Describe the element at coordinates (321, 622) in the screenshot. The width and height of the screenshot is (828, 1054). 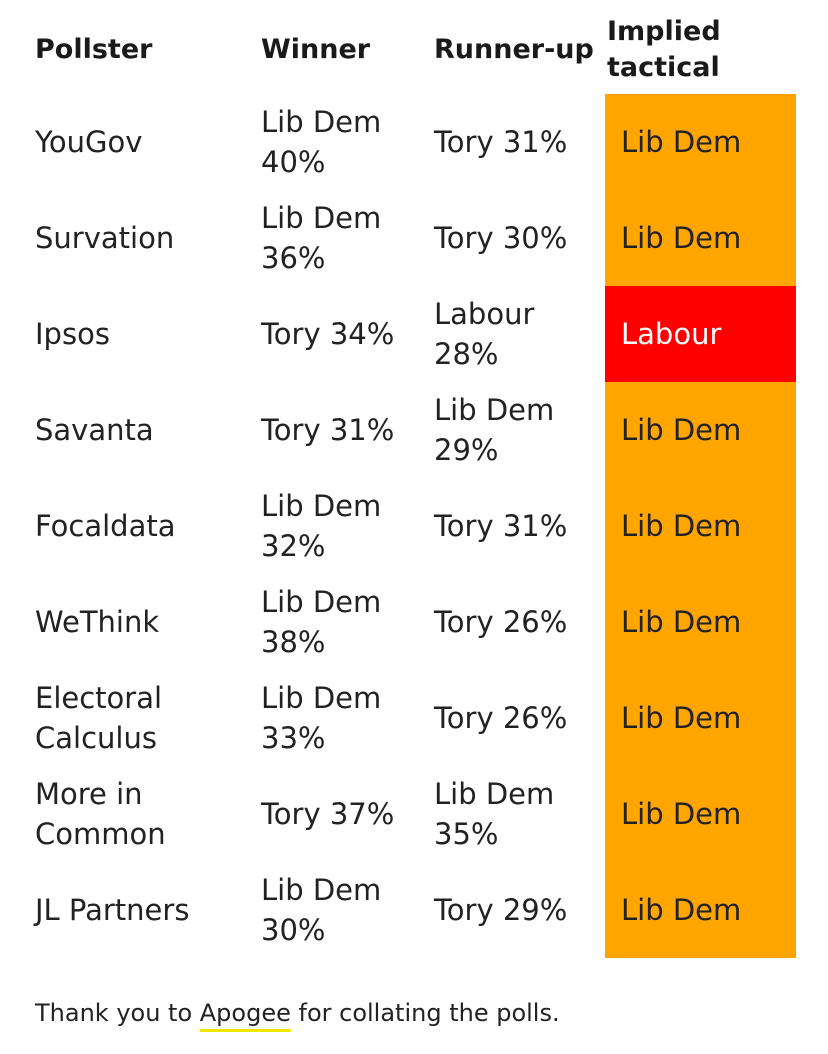
I see `cell-winner-text: Lib Dem 38%` at that location.